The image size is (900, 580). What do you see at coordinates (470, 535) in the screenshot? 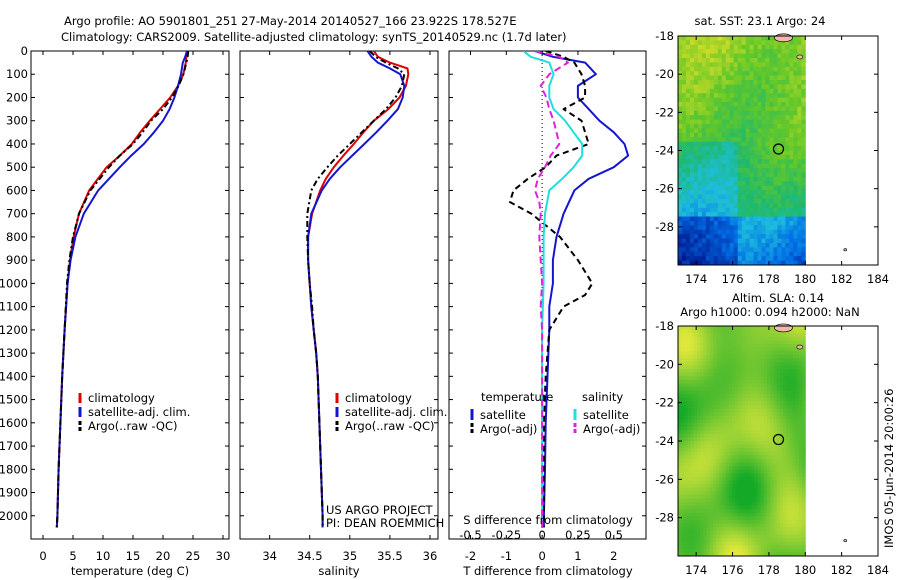
I see `top-tick-label: -0.5` at bounding box center [470, 535].